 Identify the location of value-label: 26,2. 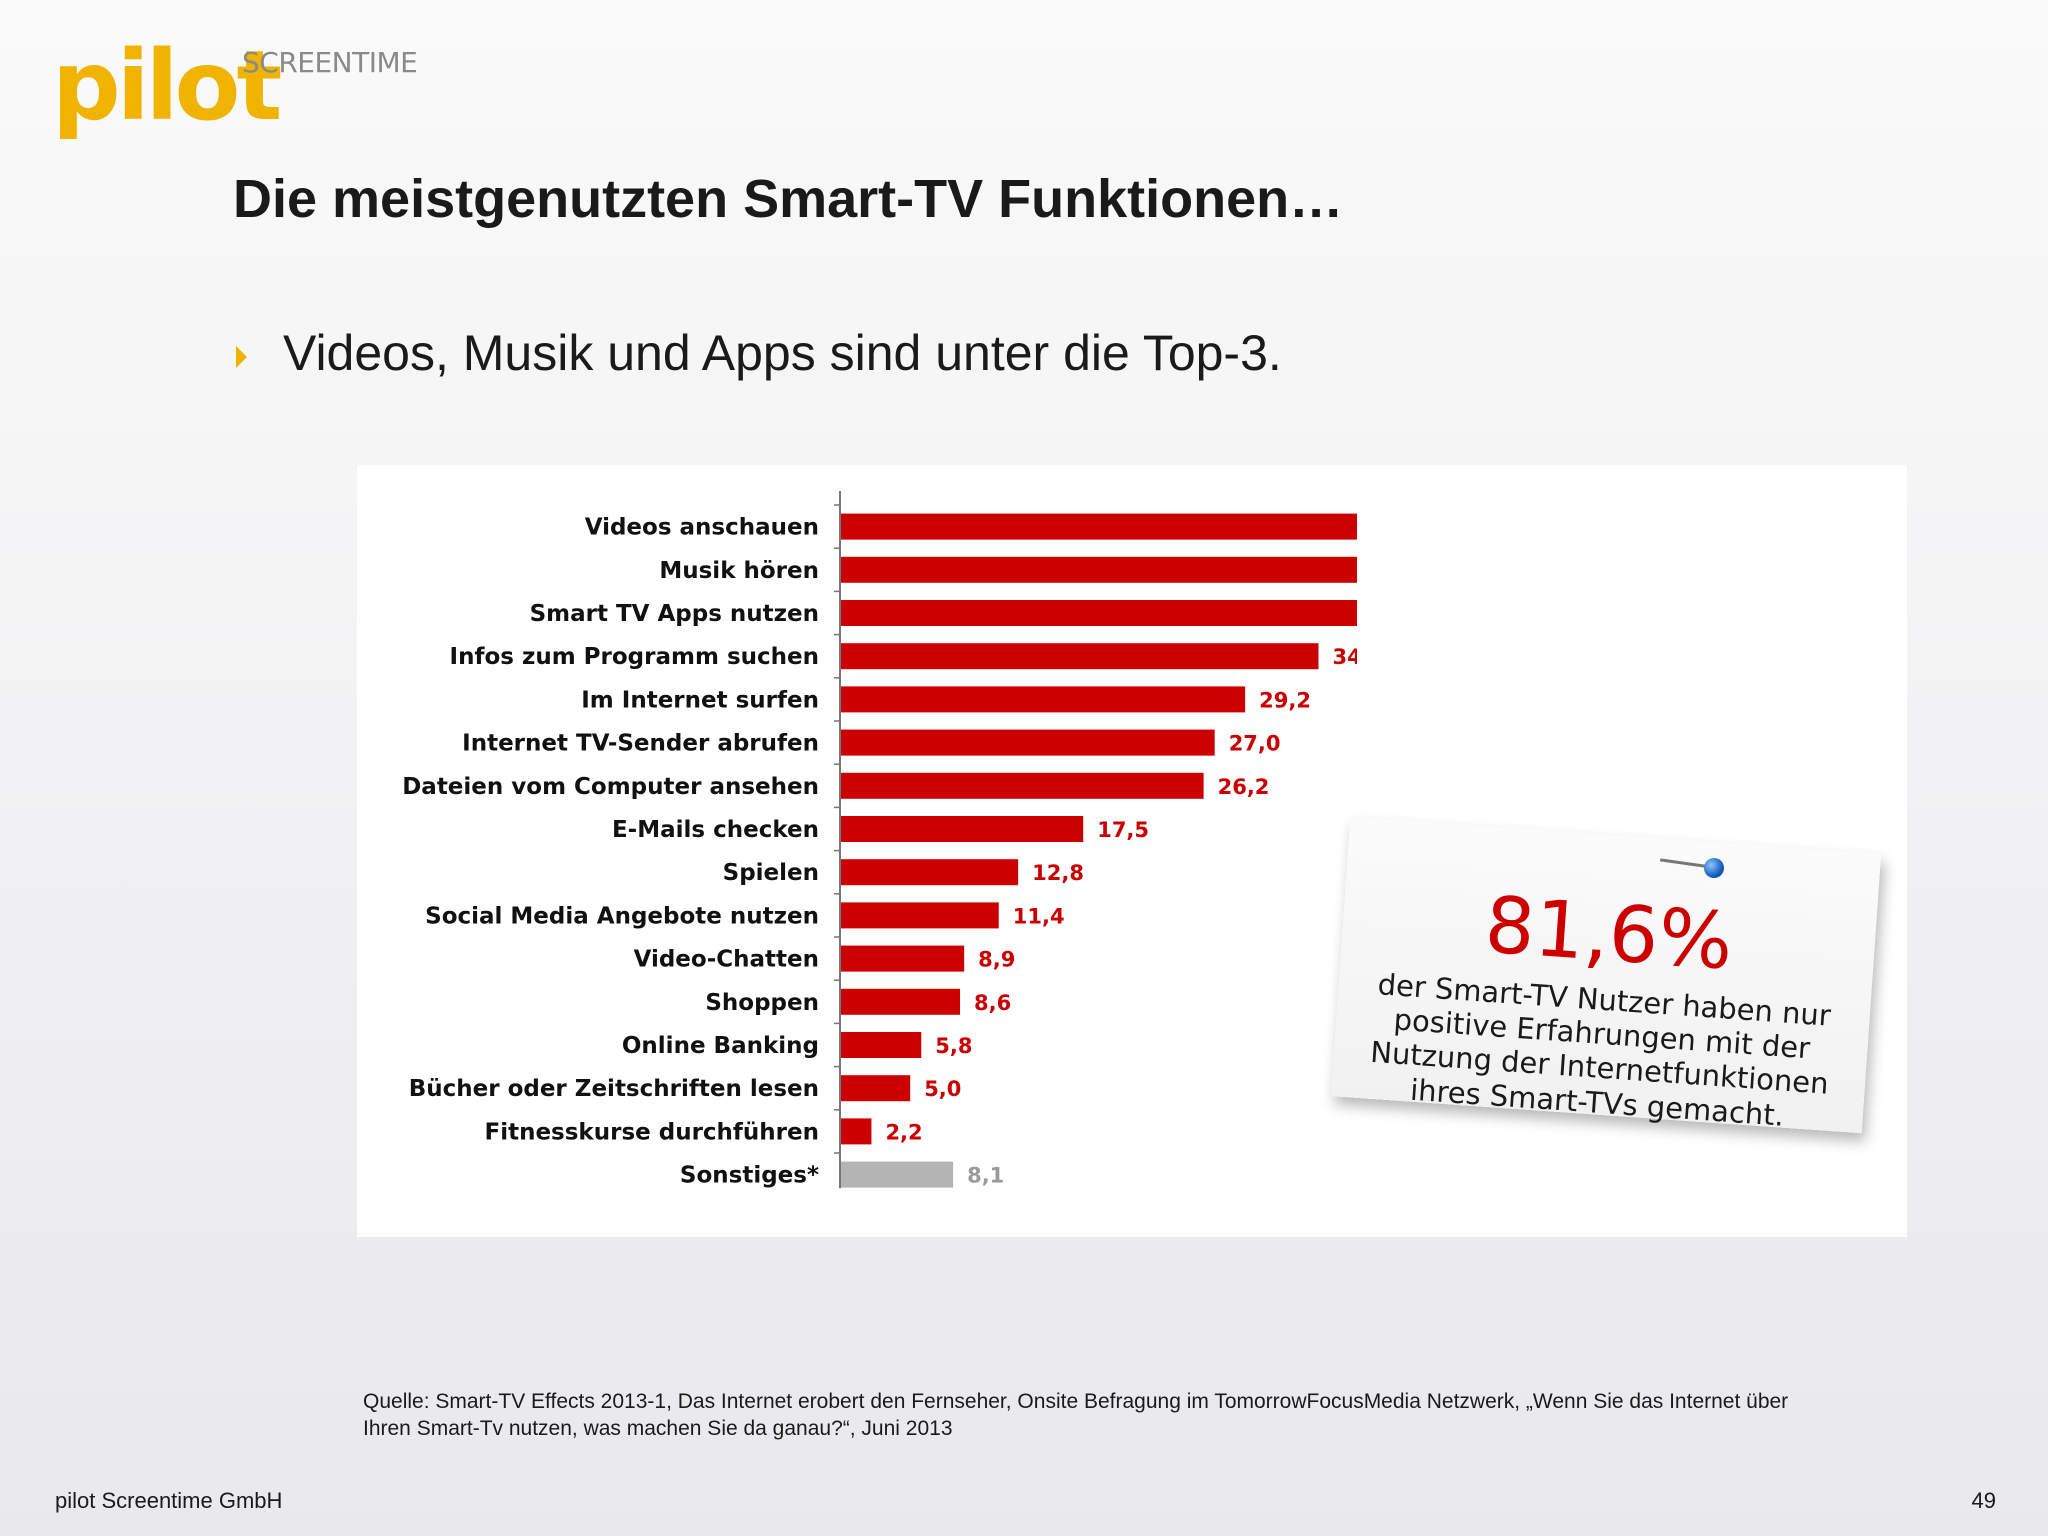
(1244, 787).